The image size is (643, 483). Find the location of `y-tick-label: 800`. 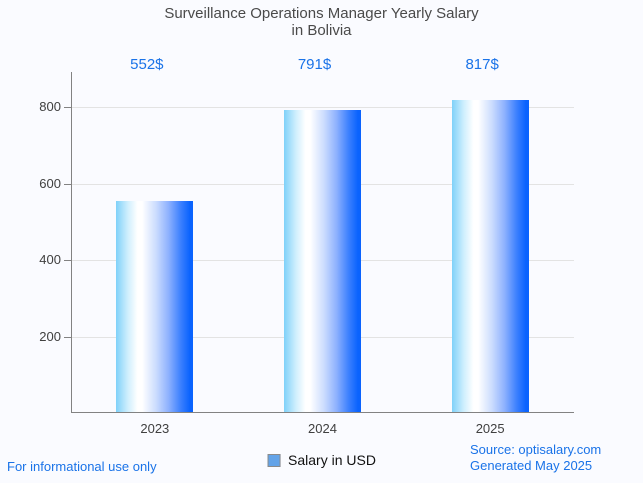

y-tick-label: 800 is located at coordinates (50, 107).